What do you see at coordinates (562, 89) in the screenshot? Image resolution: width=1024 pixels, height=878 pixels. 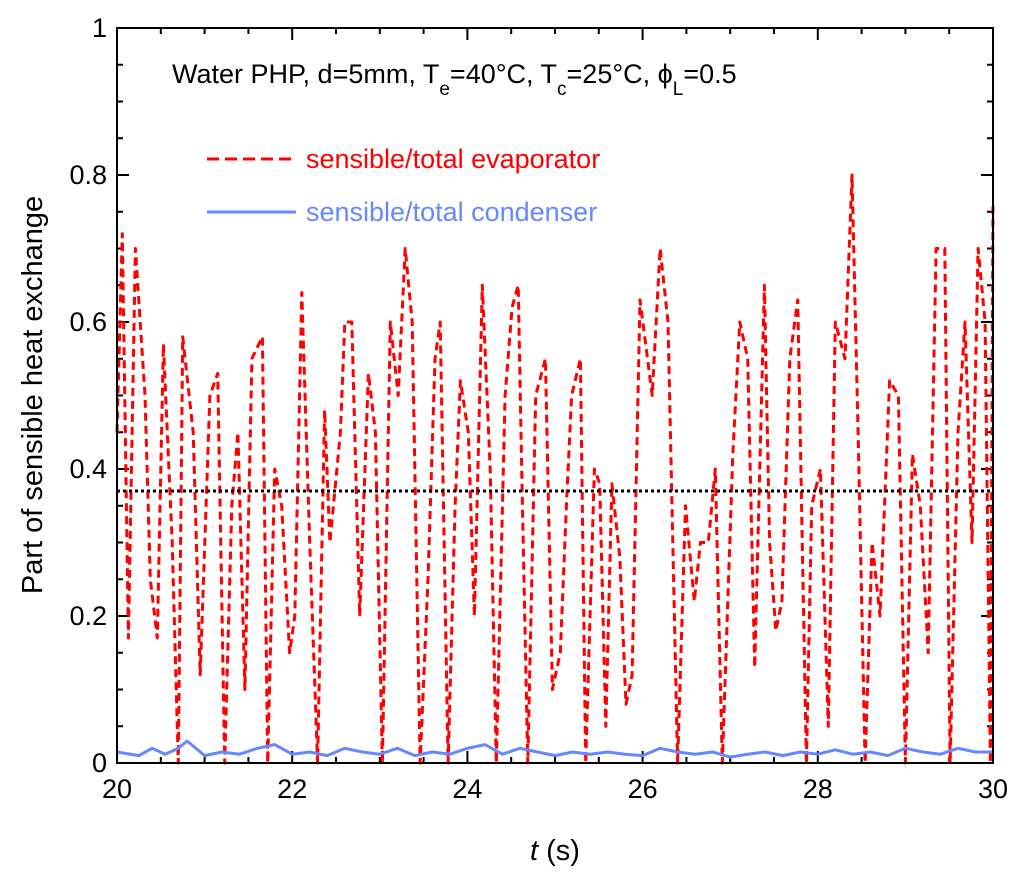 I see `title-tc-sub: c` at bounding box center [562, 89].